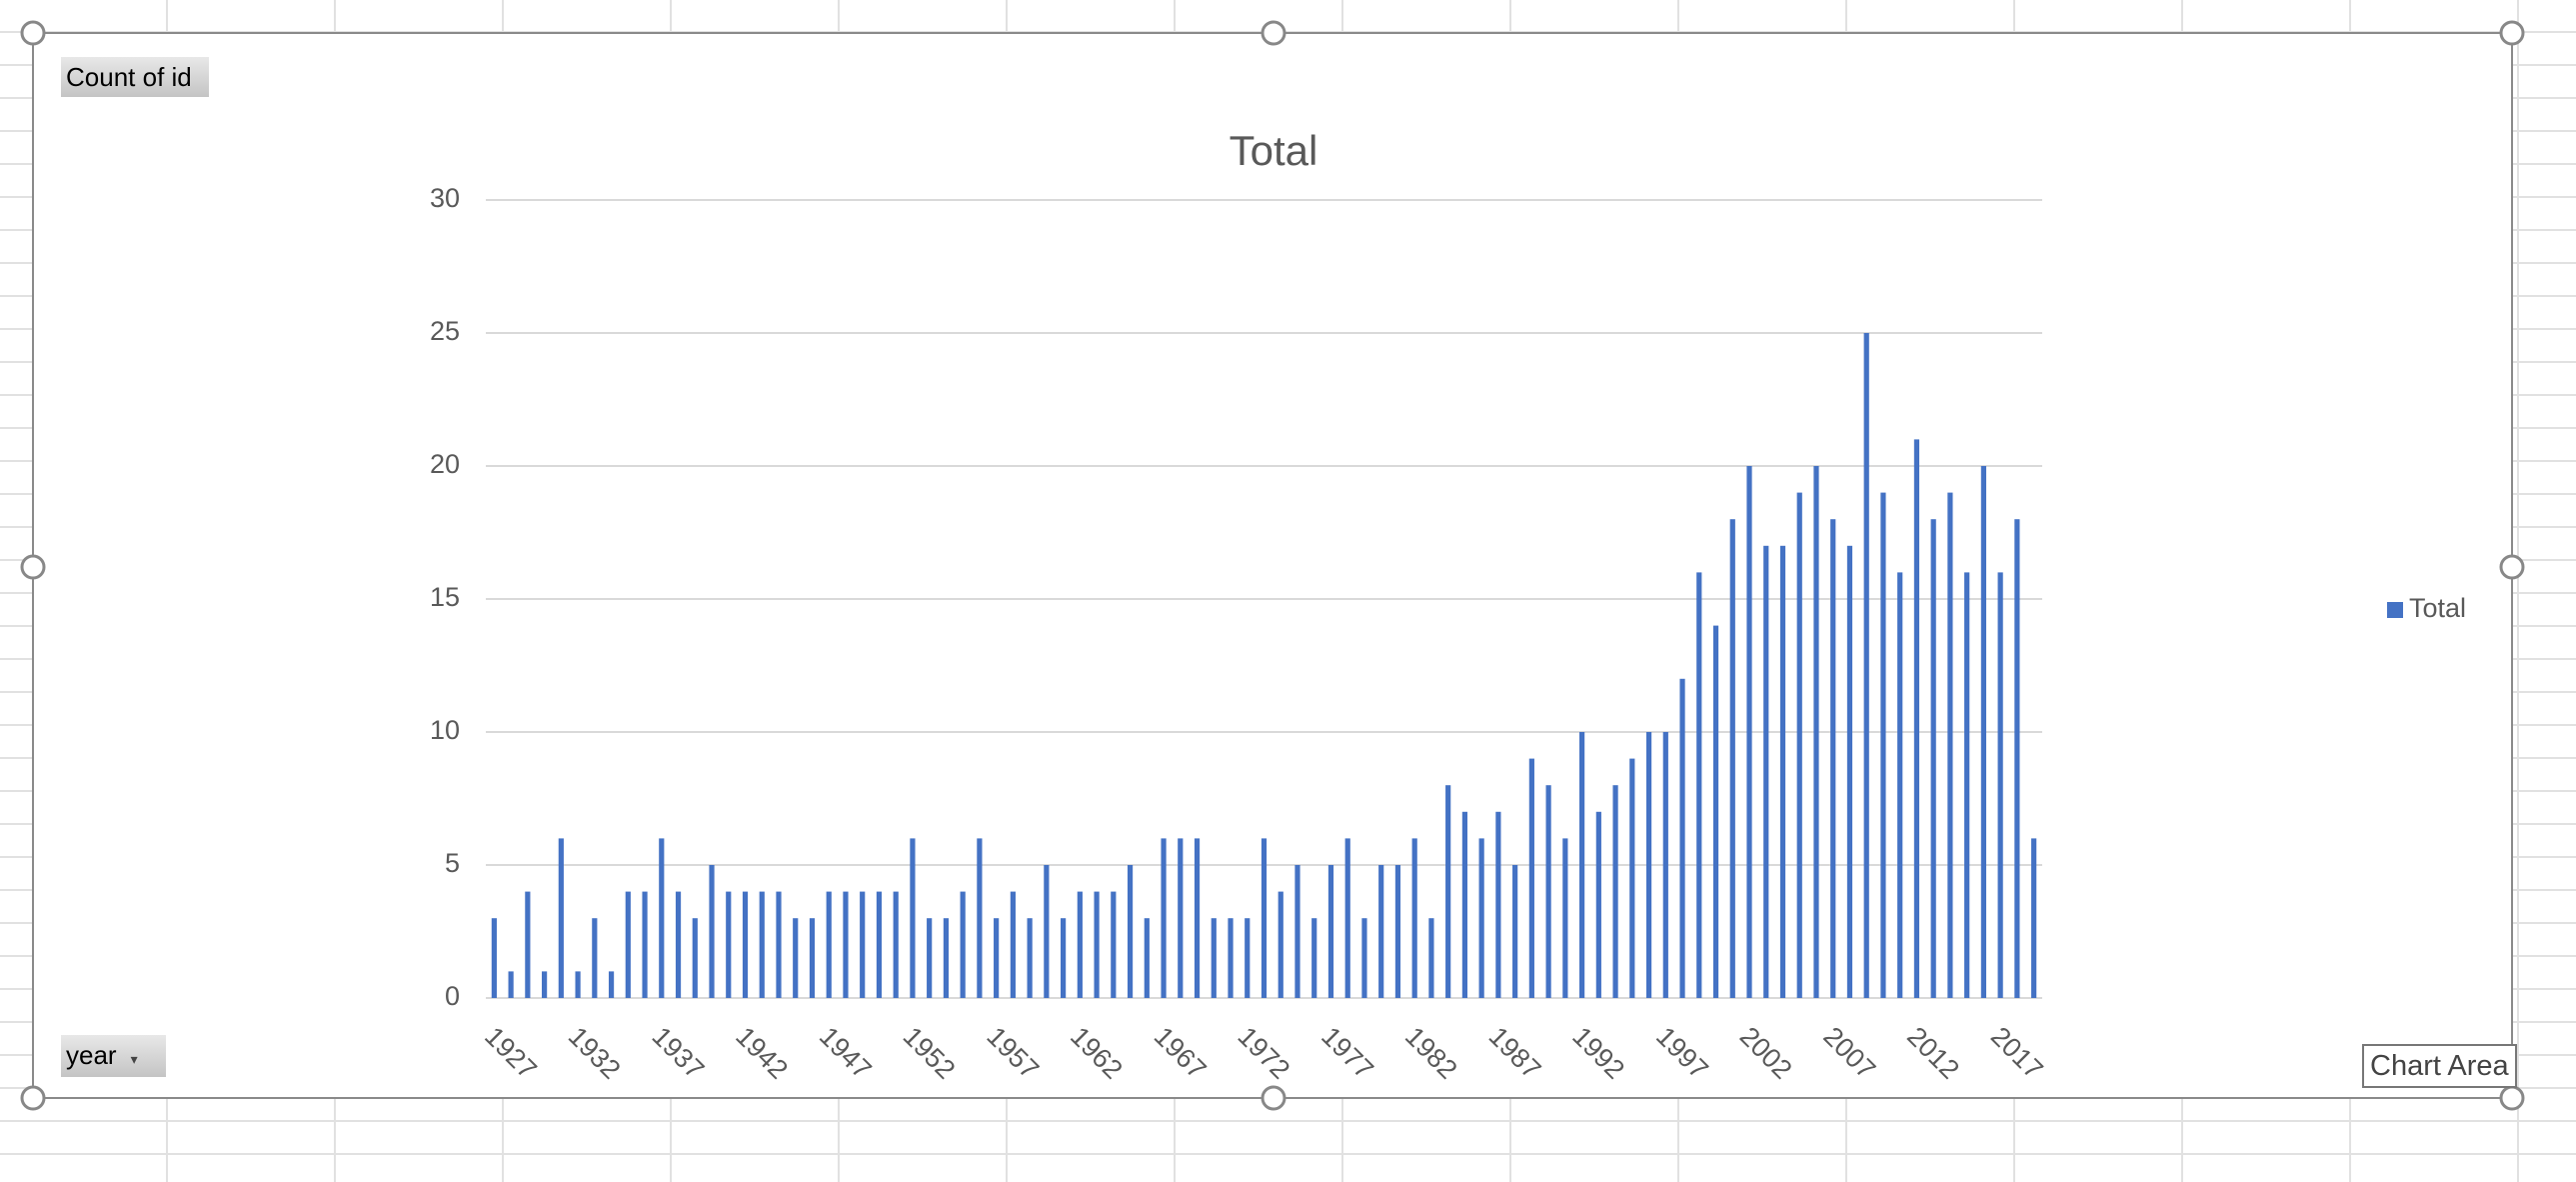 This screenshot has height=1182, width=2576. I want to click on axis-field-label: year, so click(92, 1055).